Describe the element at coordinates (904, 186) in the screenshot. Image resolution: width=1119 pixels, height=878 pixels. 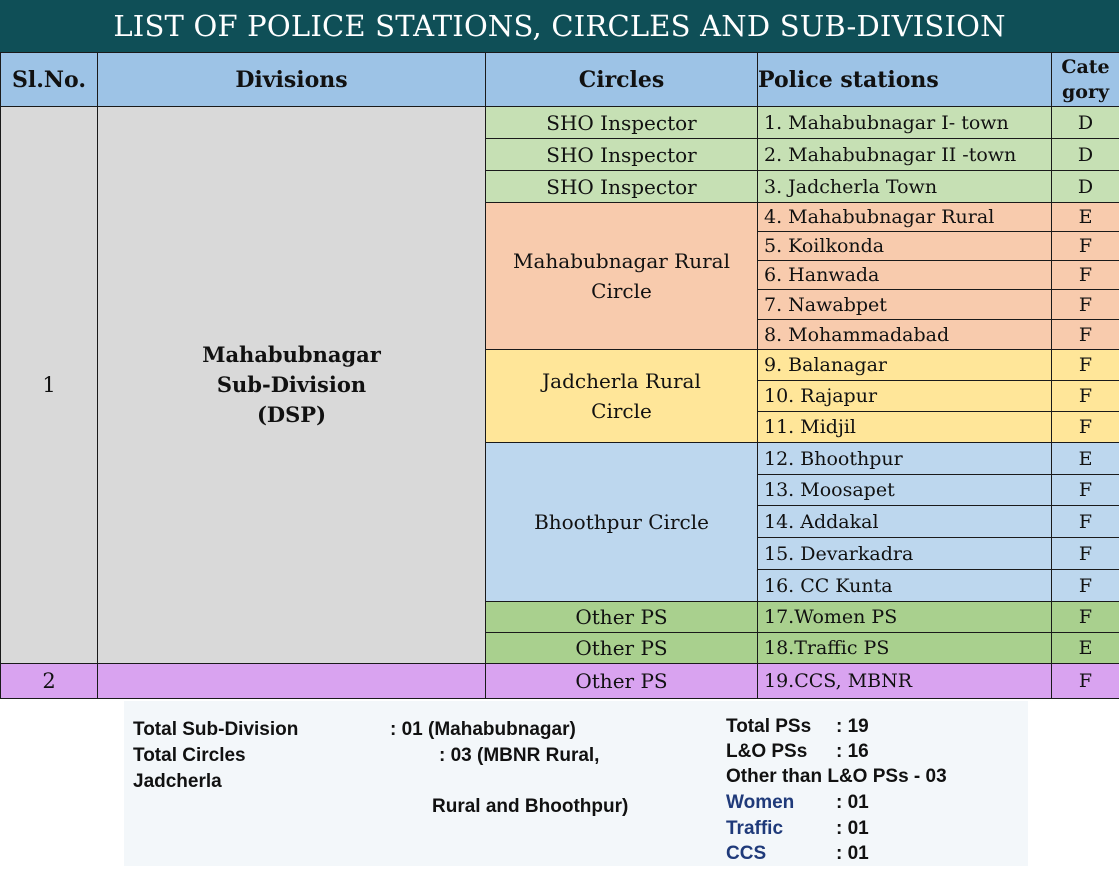
I see `station-name: 3. Jadcherla Town` at that location.